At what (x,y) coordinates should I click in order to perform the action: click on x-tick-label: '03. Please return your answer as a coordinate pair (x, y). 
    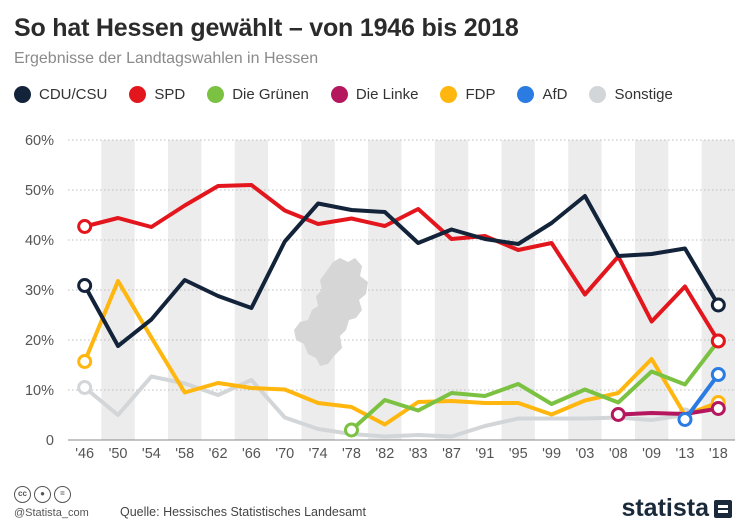
    Looking at the image, I should click on (584, 454).